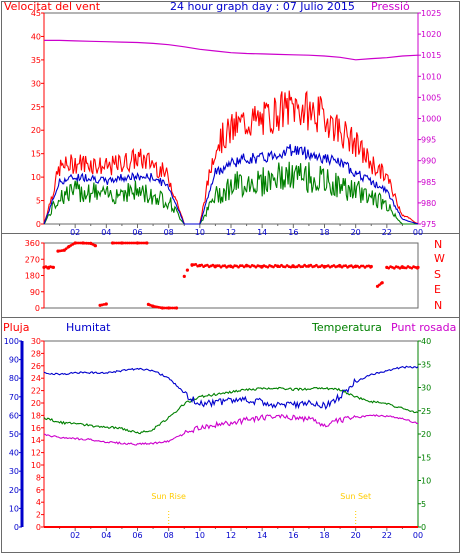 This screenshot has height=555, width=462. What do you see at coordinates (424, 327) in the screenshot?
I see `dewpoint-axis-title: Punt rosada` at bounding box center [424, 327].